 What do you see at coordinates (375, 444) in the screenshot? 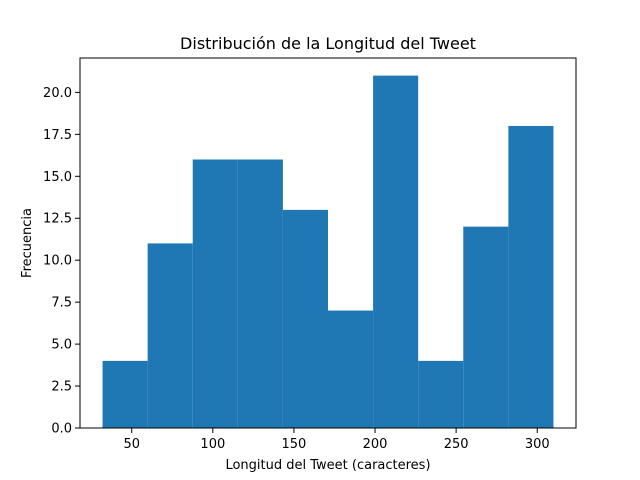
I see `x-tick-label-4: 200` at bounding box center [375, 444].